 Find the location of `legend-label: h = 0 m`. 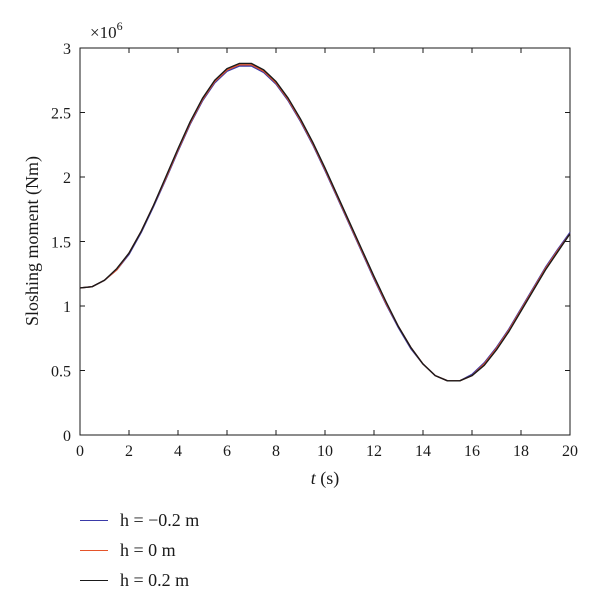

legend-label: h = 0 m is located at coordinates (148, 549).